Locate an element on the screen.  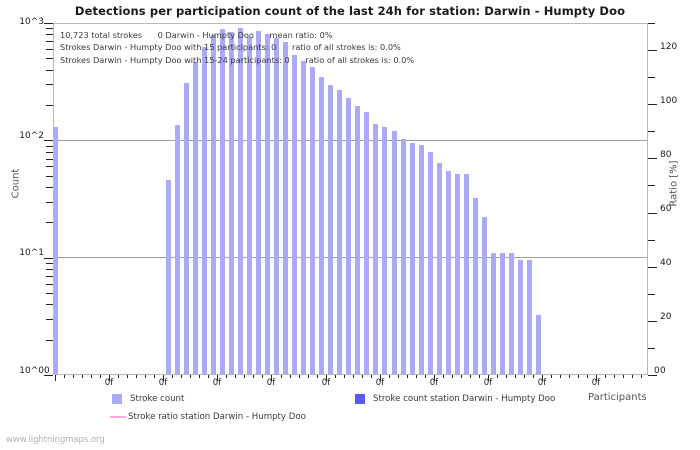
legend-item-stroke-count: Stroke count is located at coordinates (148, 399).